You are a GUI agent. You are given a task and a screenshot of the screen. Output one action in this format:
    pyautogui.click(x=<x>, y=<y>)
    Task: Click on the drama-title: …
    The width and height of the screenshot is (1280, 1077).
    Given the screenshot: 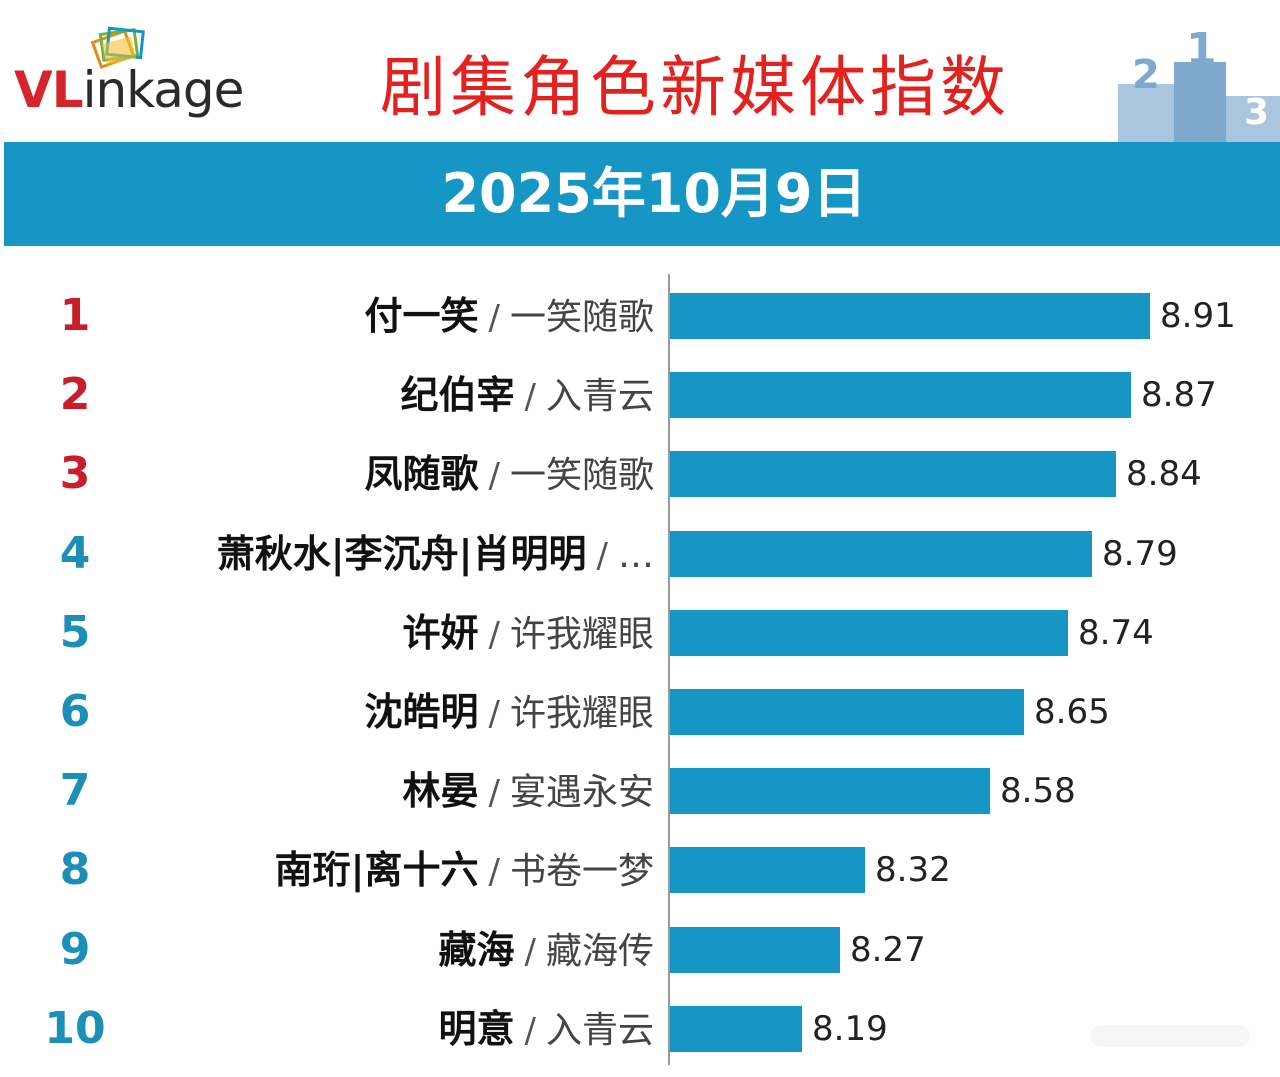 What is the action you would take?
    pyautogui.click(x=636, y=555)
    